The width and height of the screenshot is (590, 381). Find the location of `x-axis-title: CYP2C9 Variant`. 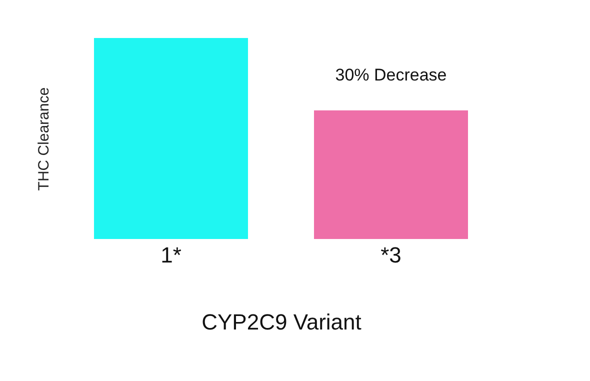

x-axis-title: CYP2C9 Variant is located at coordinates (282, 322).